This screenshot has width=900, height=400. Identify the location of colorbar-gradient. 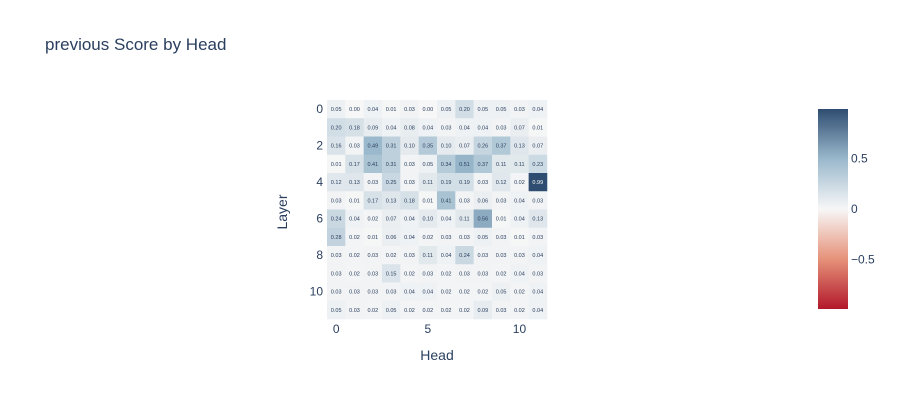
(833, 209).